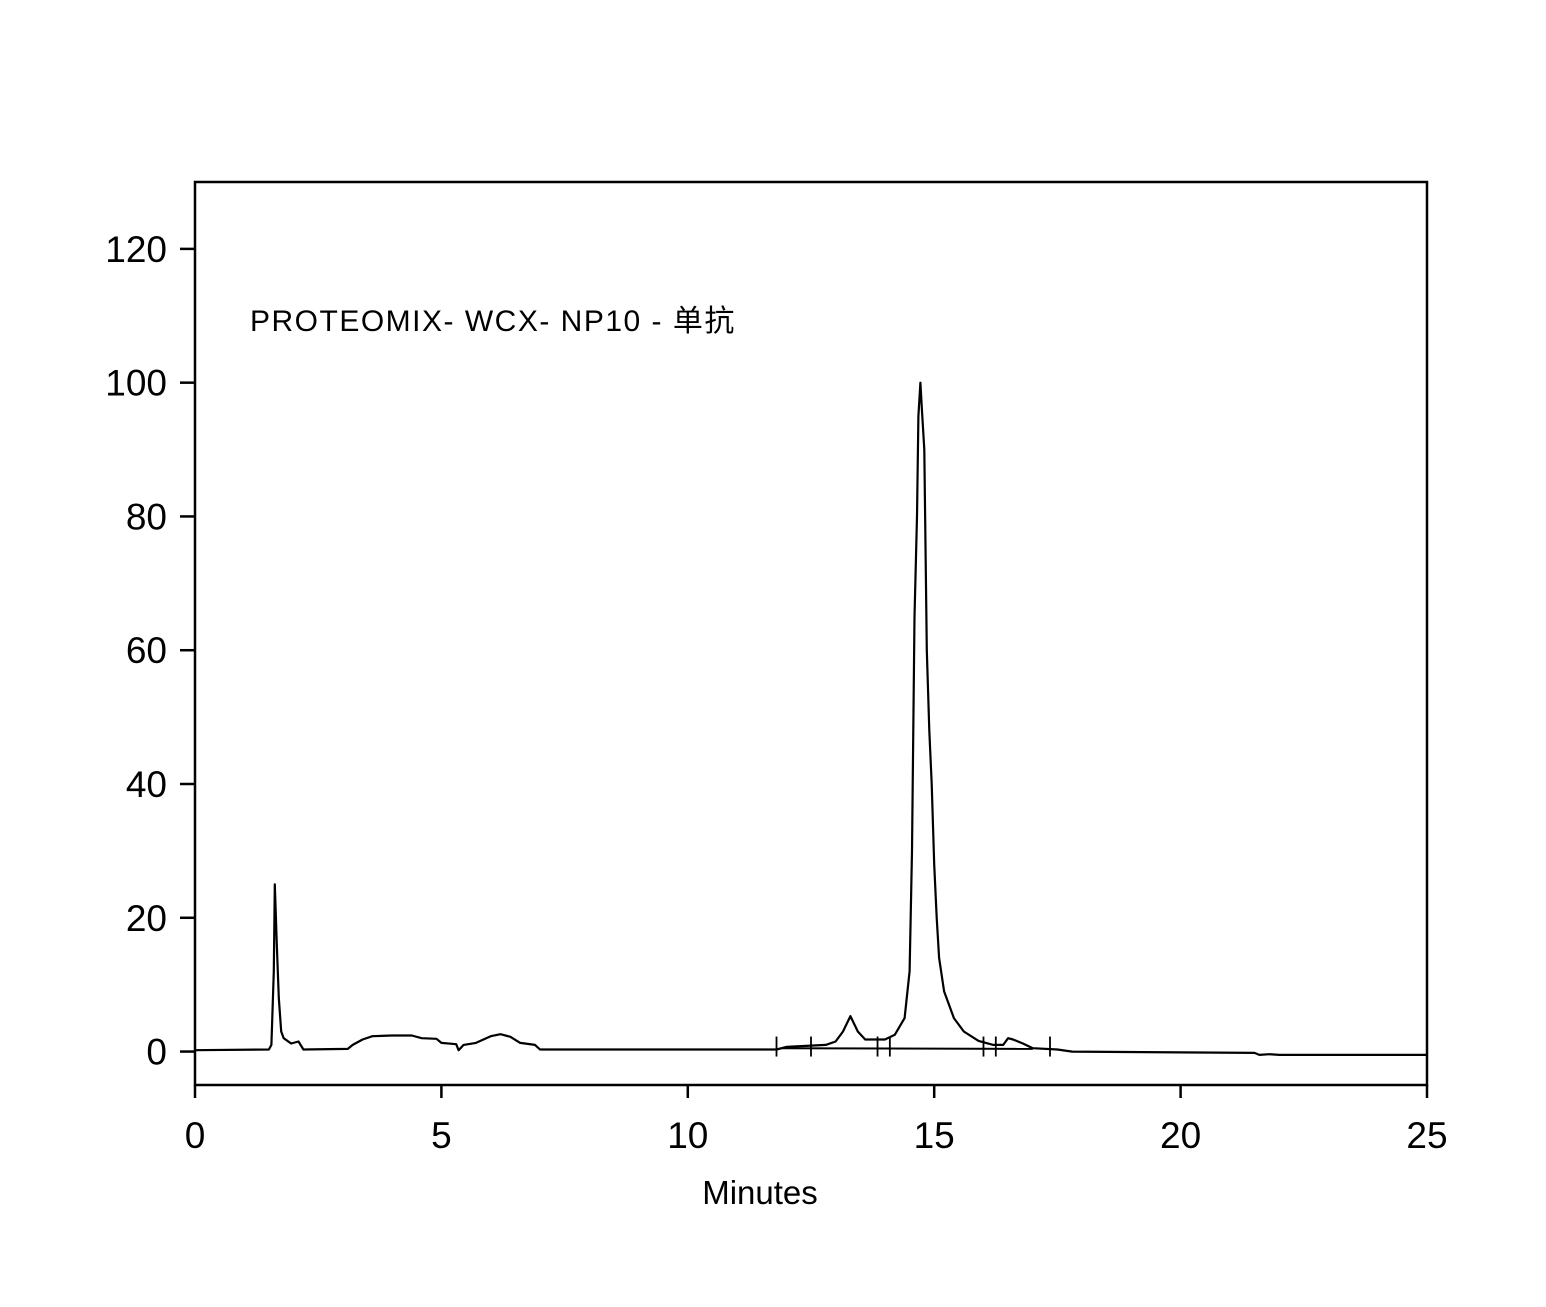 The height and width of the screenshot is (1307, 1546). I want to click on y-tick-label: 120, so click(136, 249).